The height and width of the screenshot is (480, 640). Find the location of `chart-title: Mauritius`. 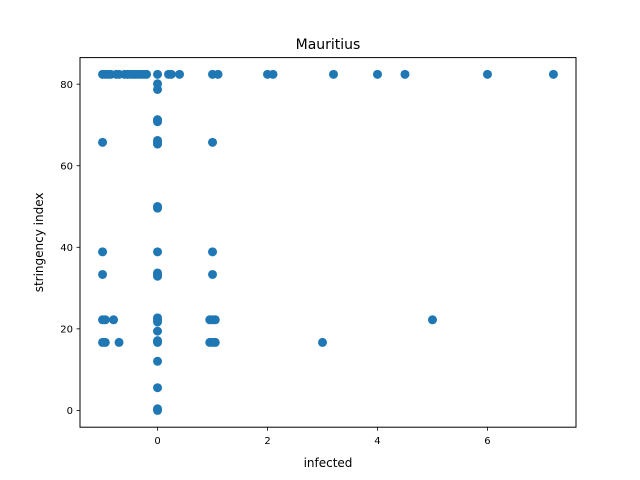

chart-title: Mauritius is located at coordinates (328, 45).